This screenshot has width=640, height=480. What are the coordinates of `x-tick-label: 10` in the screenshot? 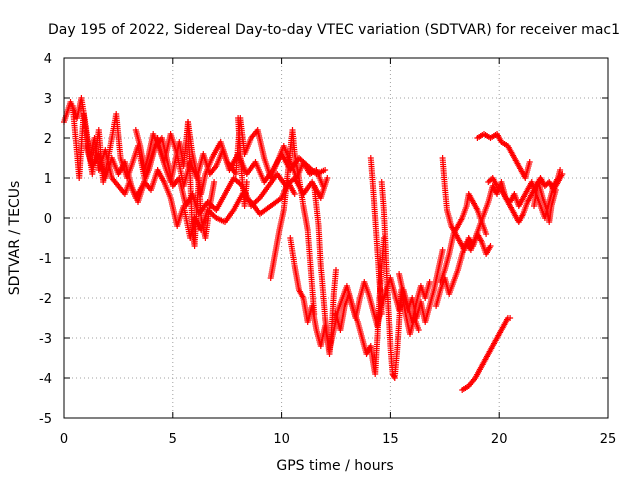 It's located at (281, 439).